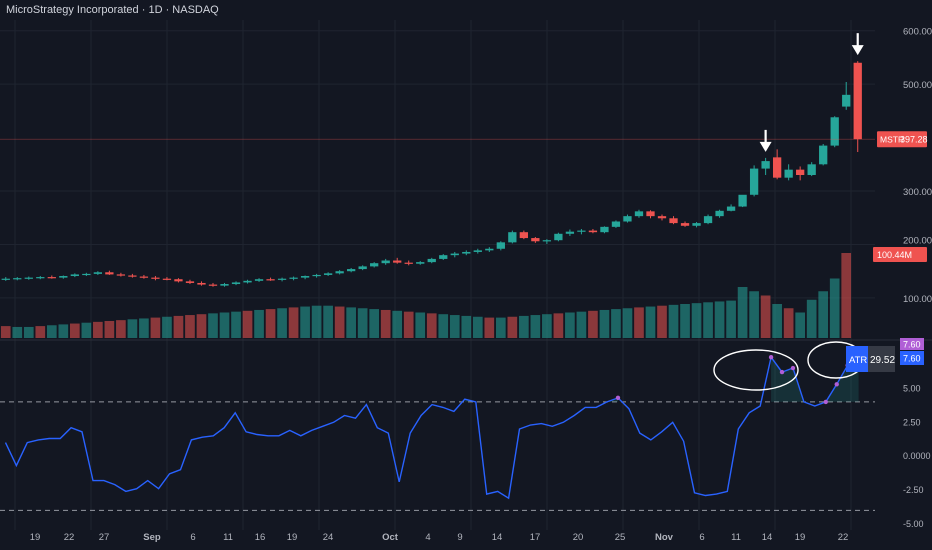 This screenshot has height=550, width=932. What do you see at coordinates (765, 146) in the screenshot?
I see `down-arrow-icon` at bounding box center [765, 146].